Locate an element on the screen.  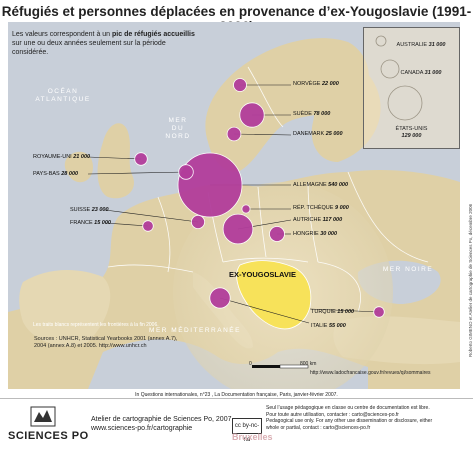
sciences-po-logo: SCIENCES PO is located at coordinates (48, 436).